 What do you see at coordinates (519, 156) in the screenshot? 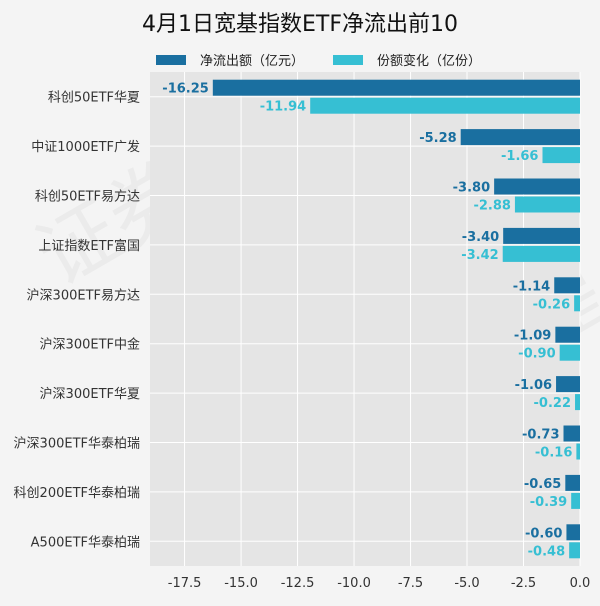
I see `data-label: -1.66` at bounding box center [519, 156].